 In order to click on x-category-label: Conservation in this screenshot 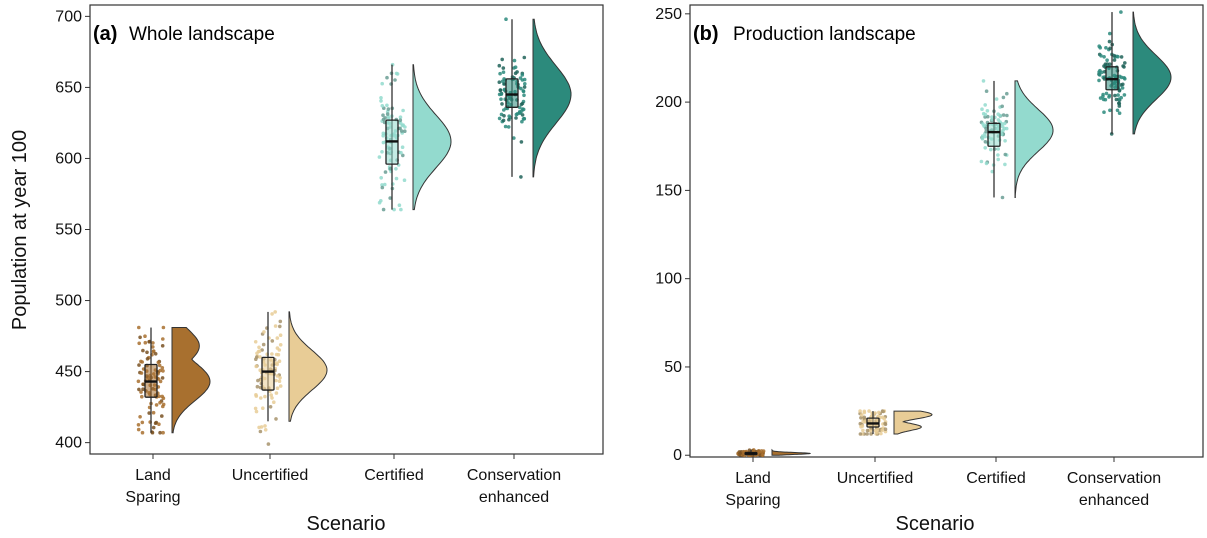, I will do `click(514, 475)`.